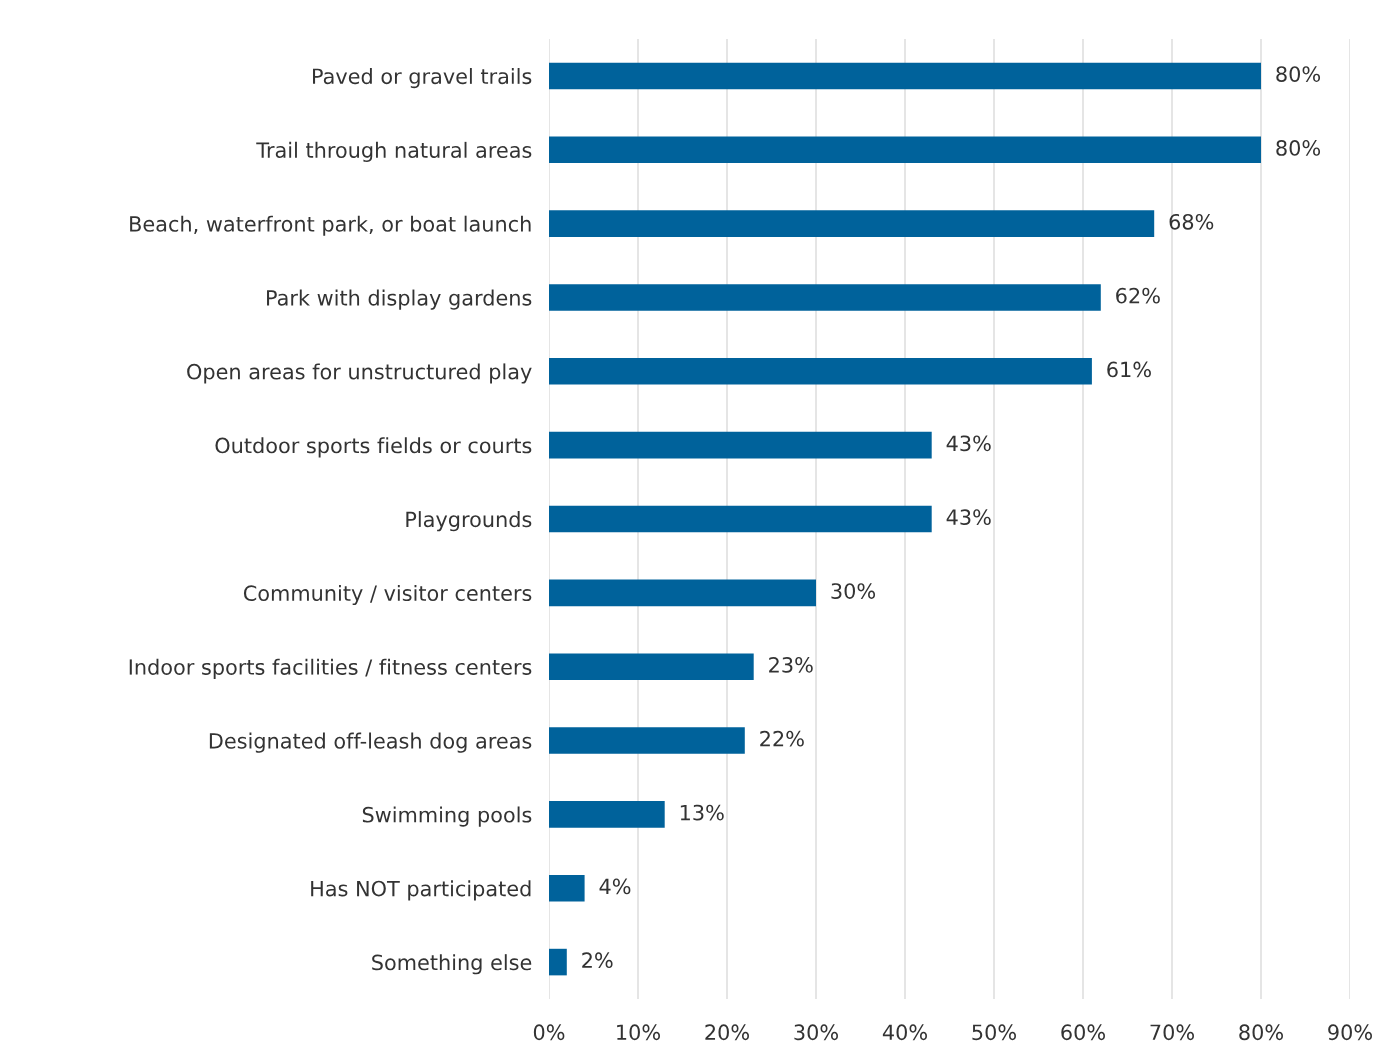  What do you see at coordinates (387, 595) in the screenshot?
I see `y-tick-label: Community / visitor centers` at bounding box center [387, 595].